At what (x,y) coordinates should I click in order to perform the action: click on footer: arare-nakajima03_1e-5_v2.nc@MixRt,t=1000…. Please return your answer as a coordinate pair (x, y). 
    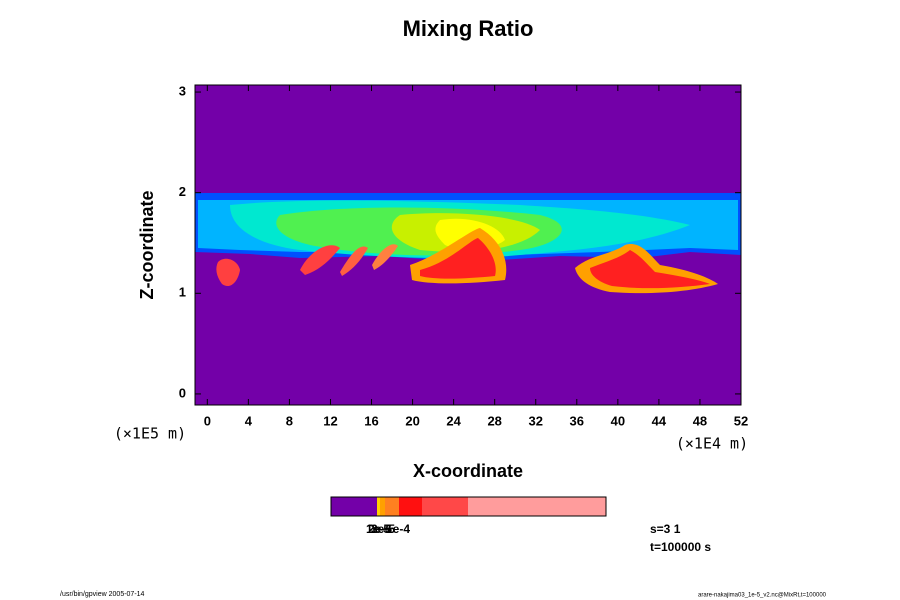
    Looking at the image, I should click on (762, 596).